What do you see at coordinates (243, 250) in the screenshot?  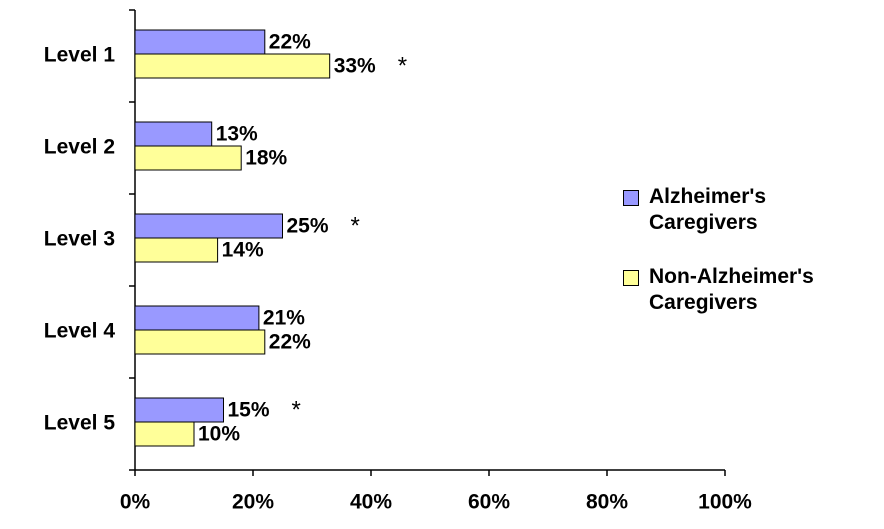 I see `value-label: 14%` at bounding box center [243, 250].